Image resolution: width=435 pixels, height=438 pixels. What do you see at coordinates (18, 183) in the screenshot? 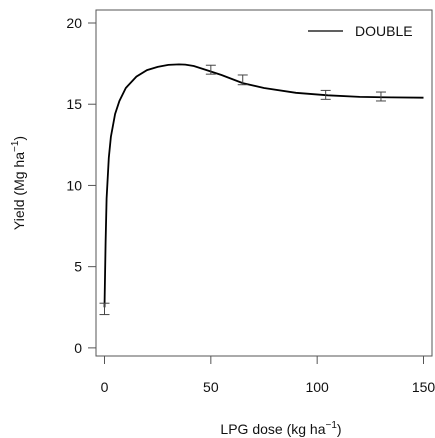
I see `y-axis-label: Yield (Mg ha−1)` at bounding box center [18, 183].